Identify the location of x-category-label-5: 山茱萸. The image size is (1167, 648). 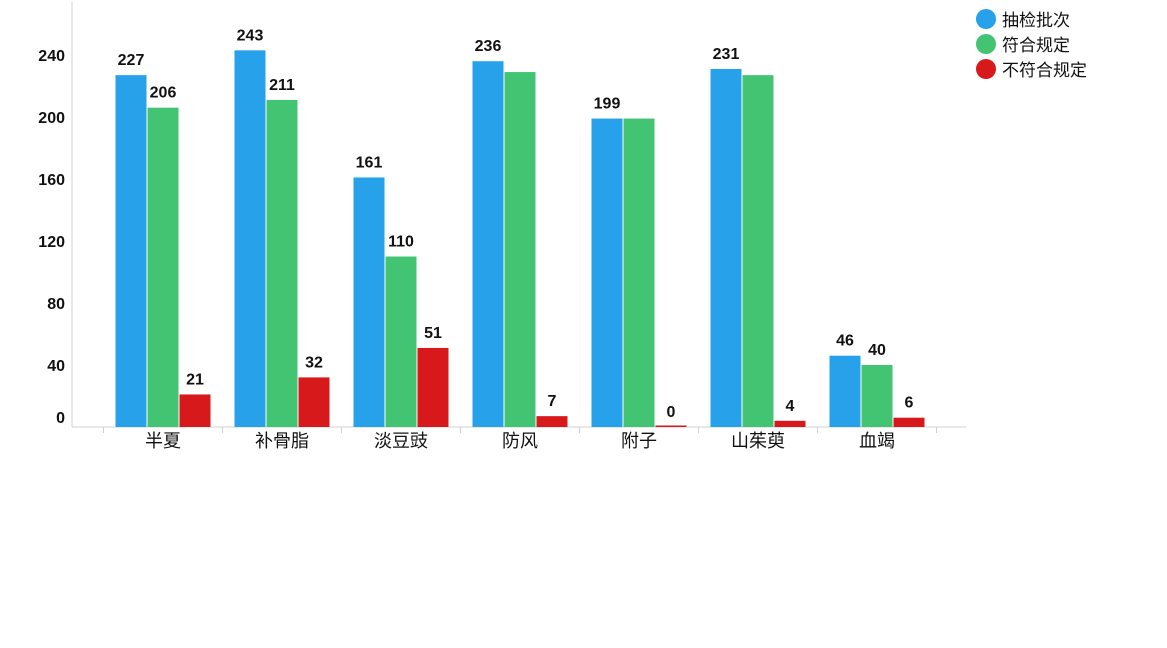
(758, 441).